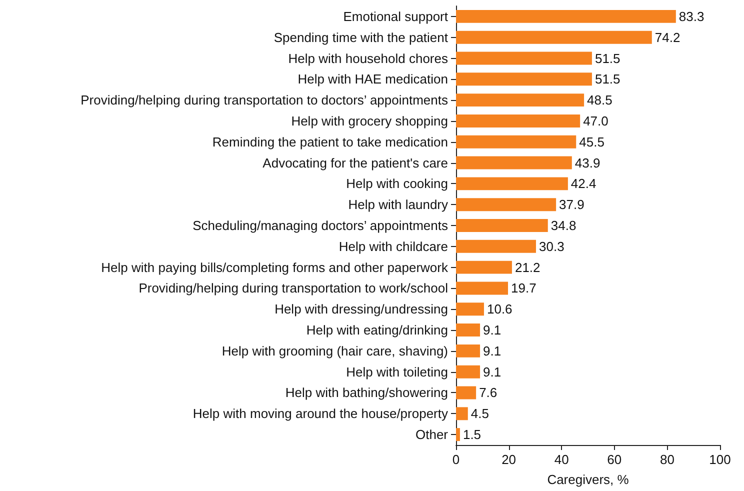 The height and width of the screenshot is (491, 744). What do you see at coordinates (397, 184) in the screenshot?
I see `y-tick-label: Help with cooking` at bounding box center [397, 184].